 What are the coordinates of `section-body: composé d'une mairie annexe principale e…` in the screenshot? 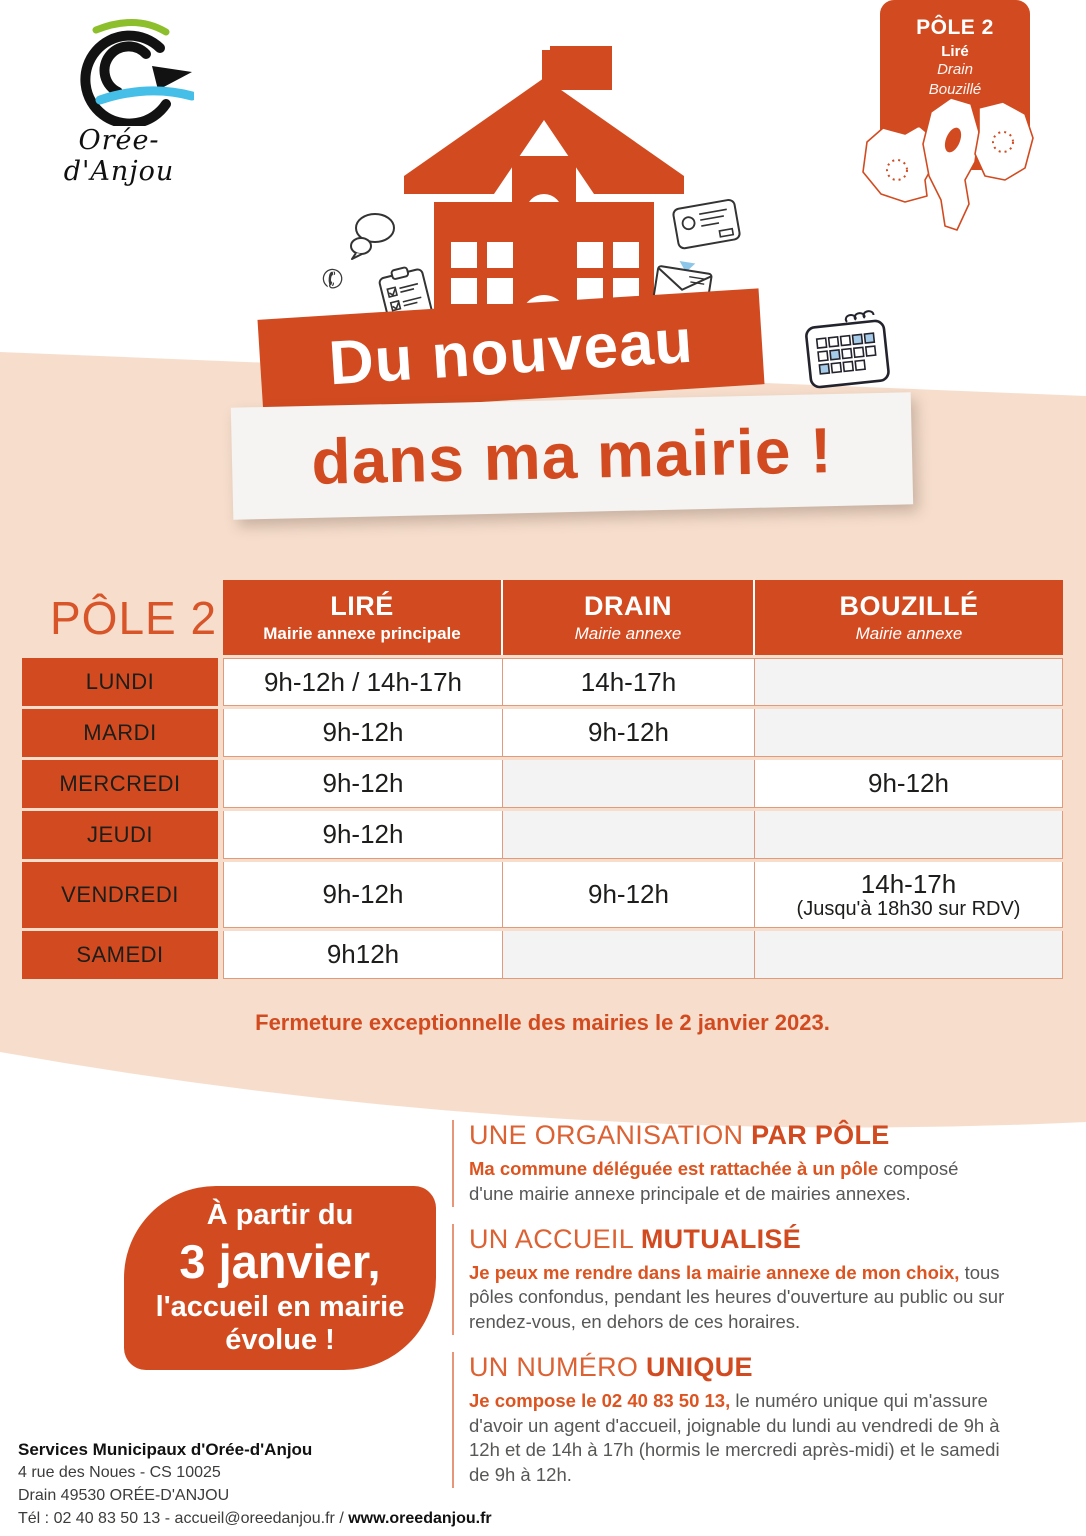 It's located at (714, 1181).